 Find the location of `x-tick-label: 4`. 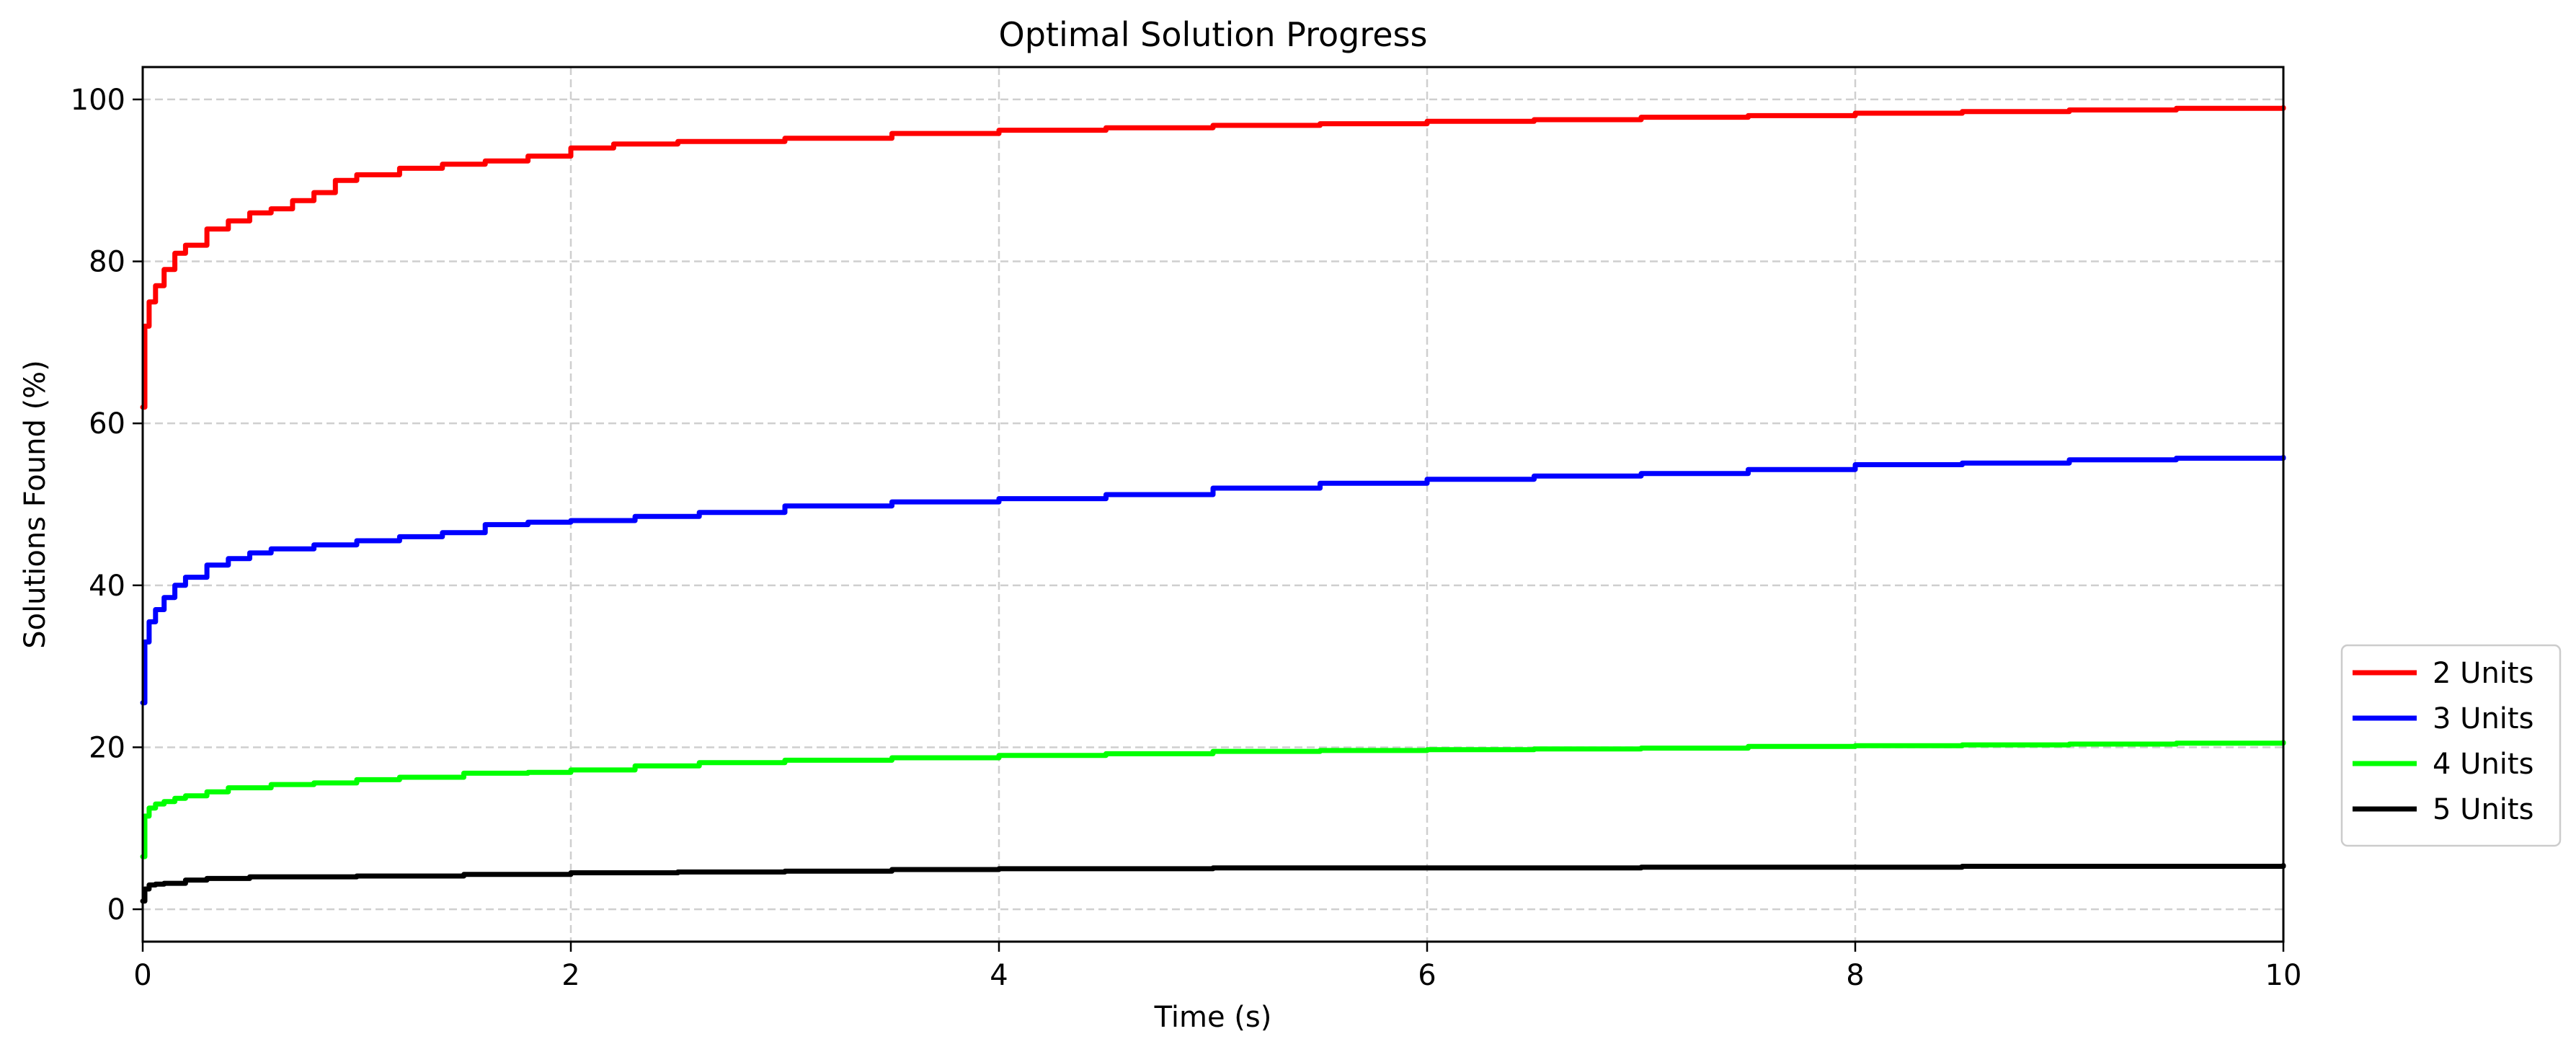

x-tick-label: 4 is located at coordinates (999, 976).